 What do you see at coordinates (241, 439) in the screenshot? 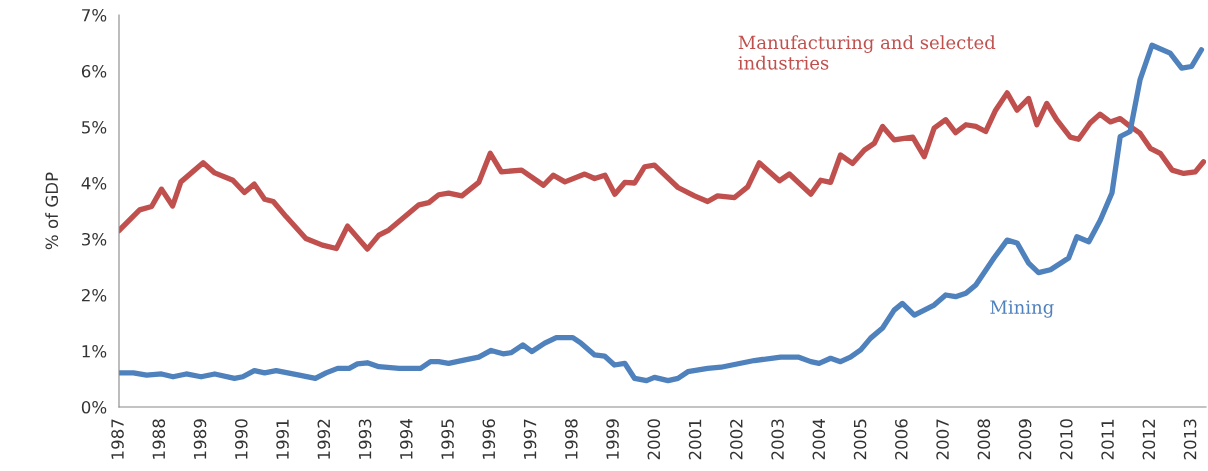
I see `x-tick-label: 1990` at bounding box center [241, 439].